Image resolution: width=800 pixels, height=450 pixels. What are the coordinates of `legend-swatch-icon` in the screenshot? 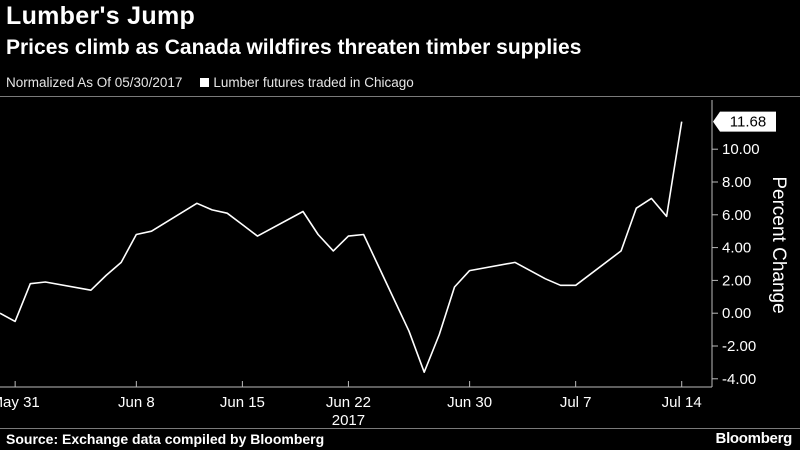 It's located at (205, 82).